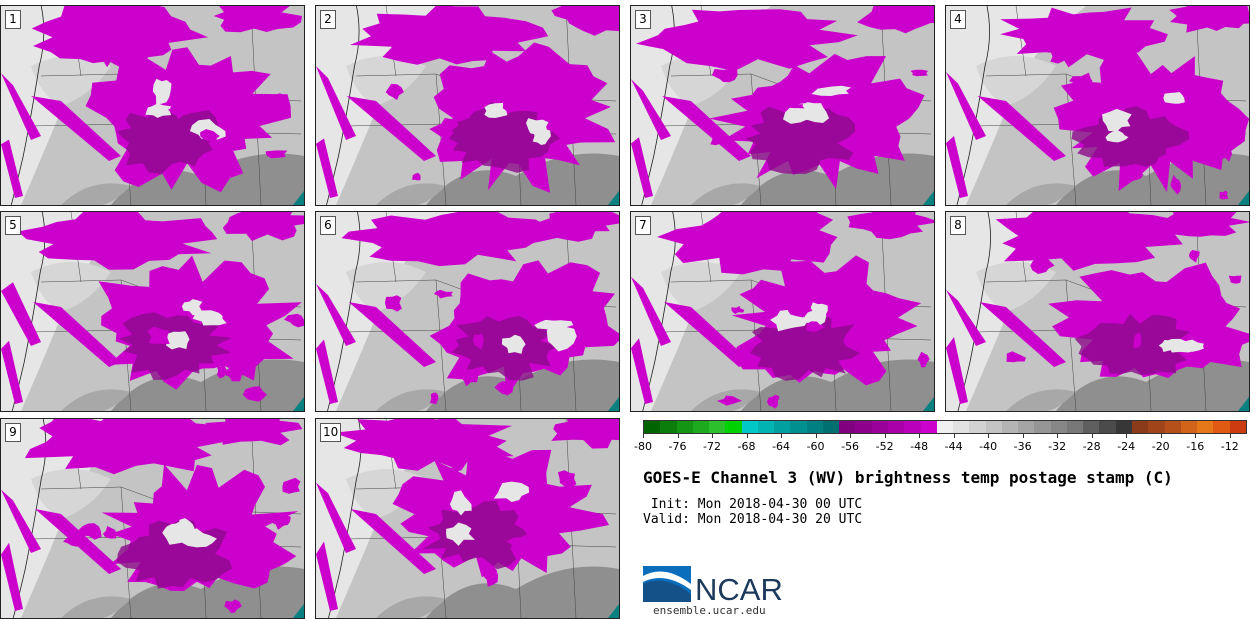 This screenshot has height=619, width=1260. What do you see at coordinates (739, 589) in the screenshot?
I see `ncar-logo-text: NCAR` at bounding box center [739, 589].